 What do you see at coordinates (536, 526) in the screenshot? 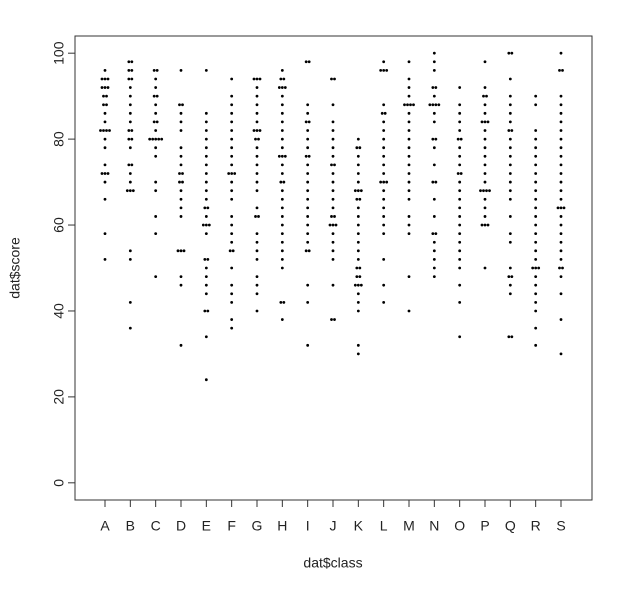
I see `x-tick-label: R` at bounding box center [536, 526].